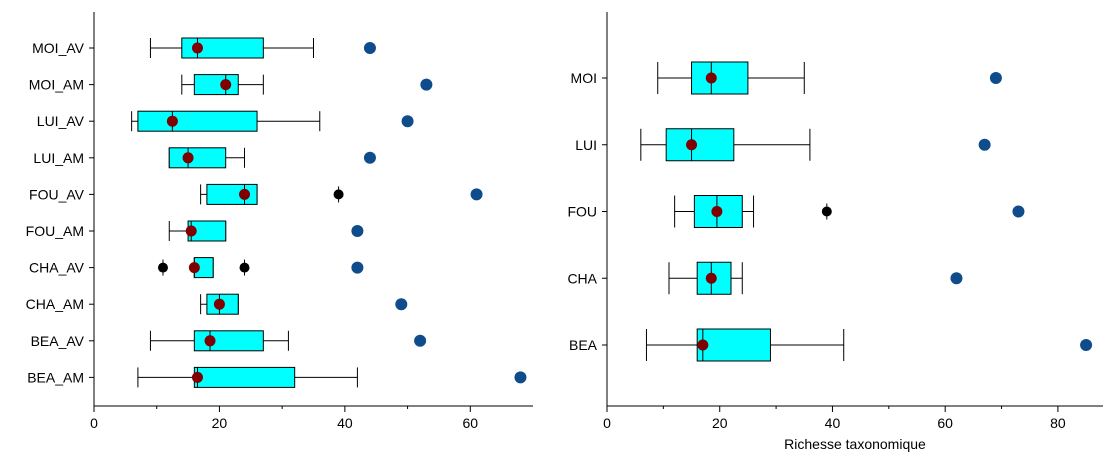 This screenshot has width=1114, height=464. Describe the element at coordinates (583, 345) in the screenshot. I see `category-label: BEA` at that location.